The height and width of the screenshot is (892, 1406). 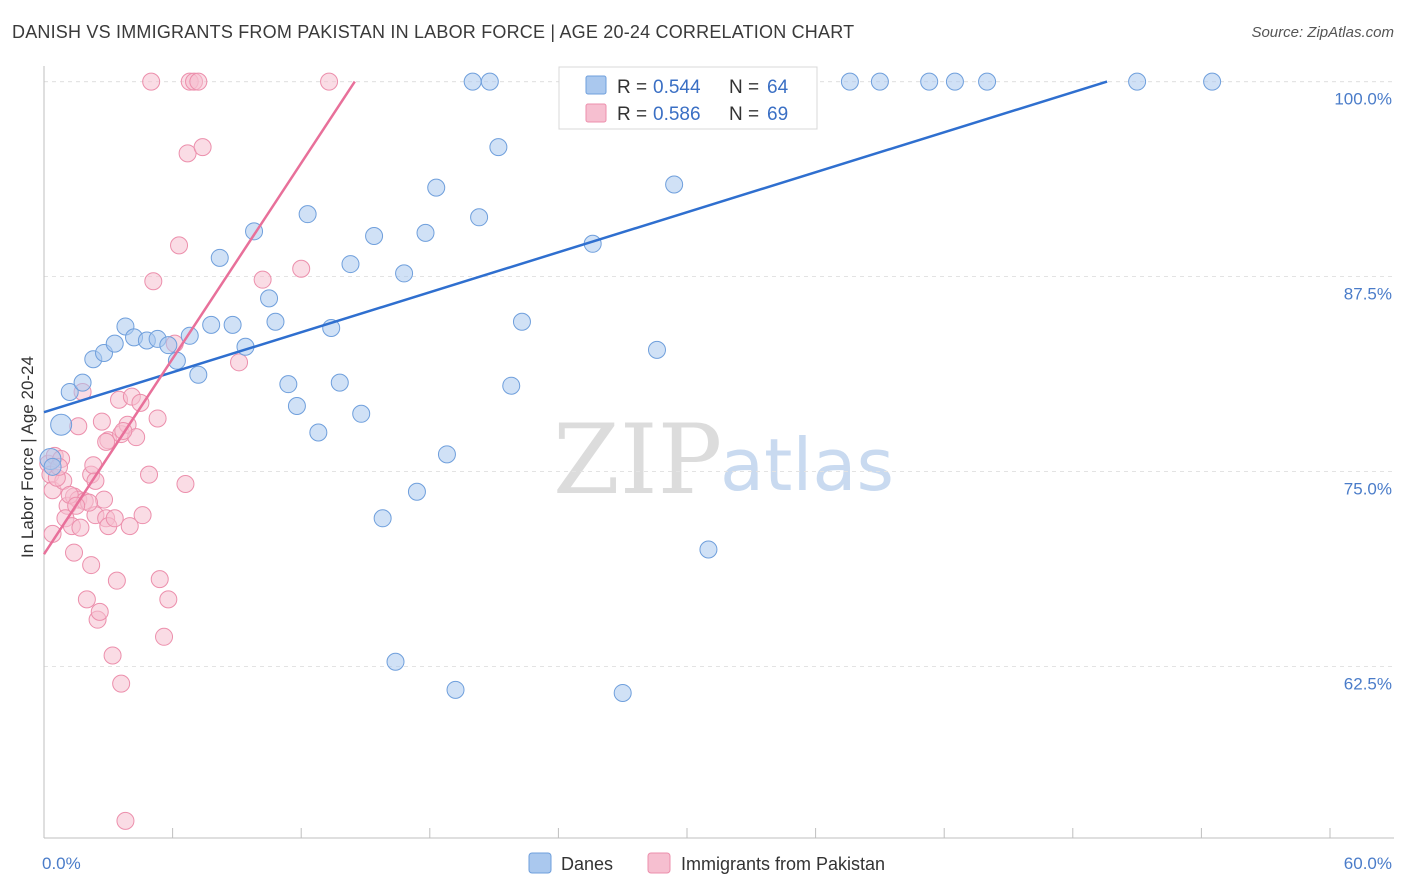 I want to click on y-tick-label: 75.0%, so click(x=1368, y=488).